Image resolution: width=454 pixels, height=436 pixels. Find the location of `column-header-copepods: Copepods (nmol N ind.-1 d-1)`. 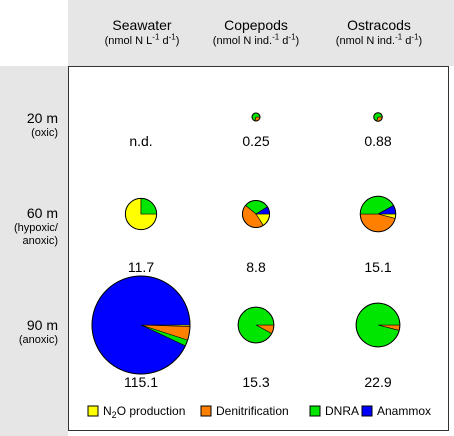

column-header-copepods: Copepods (nmol N ind.-1 d-1) is located at coordinates (256, 32).